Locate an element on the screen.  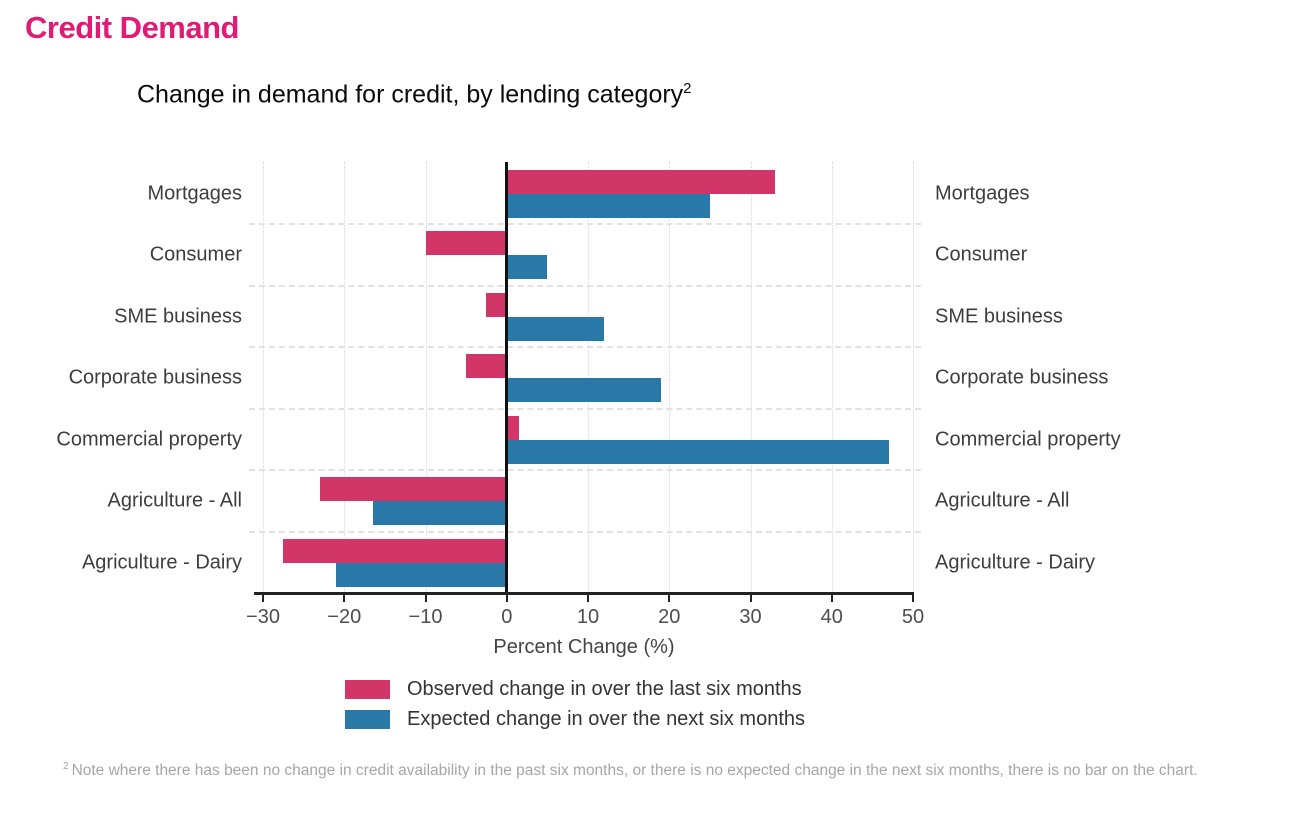
chart-title-footnote-marker: 2 is located at coordinates (687, 88).